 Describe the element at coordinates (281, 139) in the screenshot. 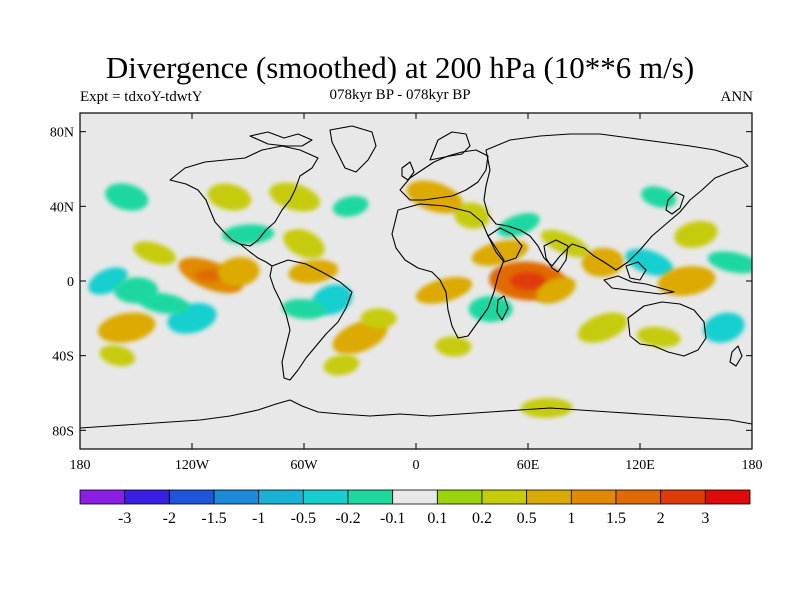

I see `coast-arctic-islands` at that location.